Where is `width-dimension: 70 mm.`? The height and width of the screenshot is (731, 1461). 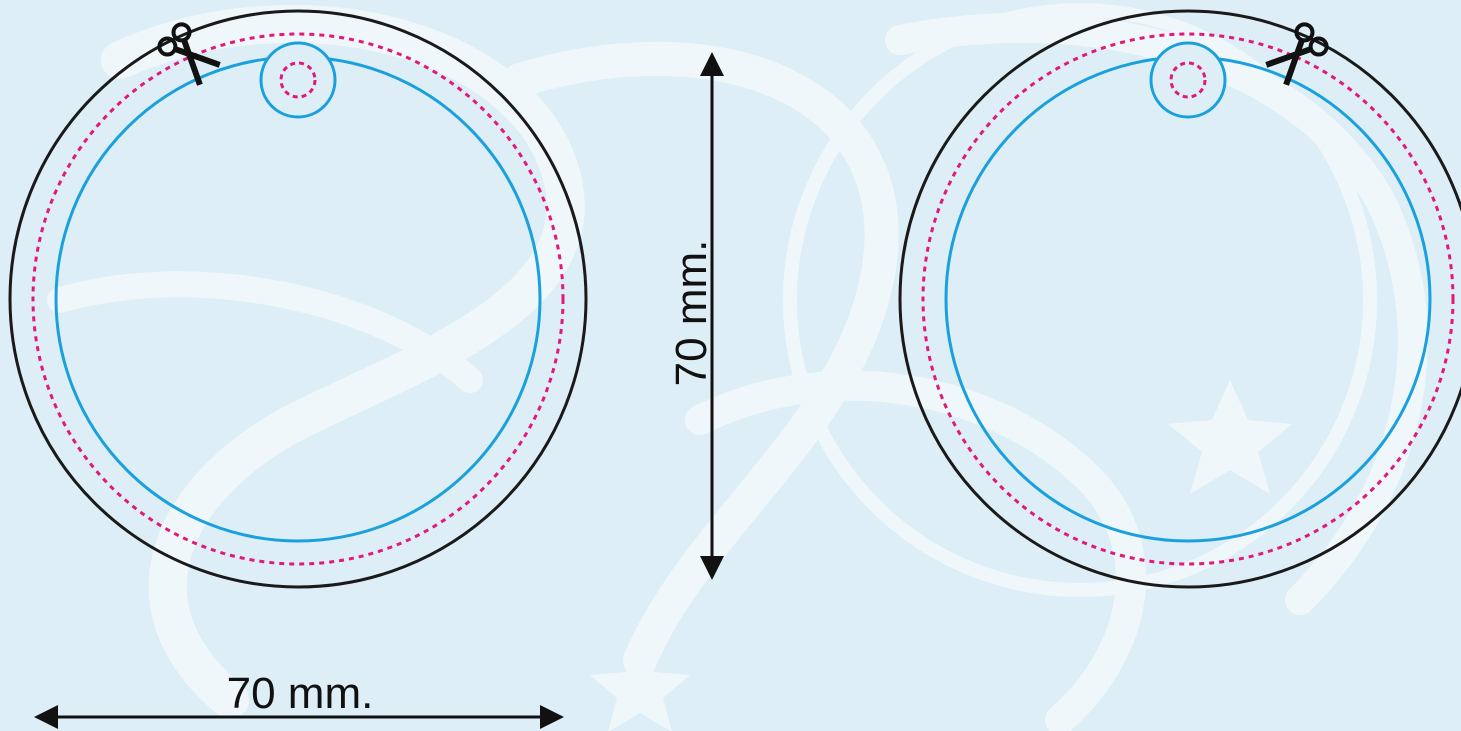 width-dimension: 70 mm. is located at coordinates (299, 699).